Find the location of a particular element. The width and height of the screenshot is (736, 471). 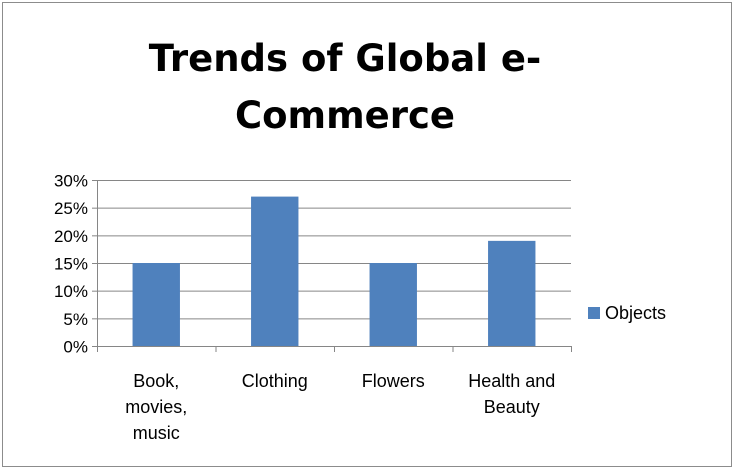

x-category-label: Book, movies, music is located at coordinates (156, 407).